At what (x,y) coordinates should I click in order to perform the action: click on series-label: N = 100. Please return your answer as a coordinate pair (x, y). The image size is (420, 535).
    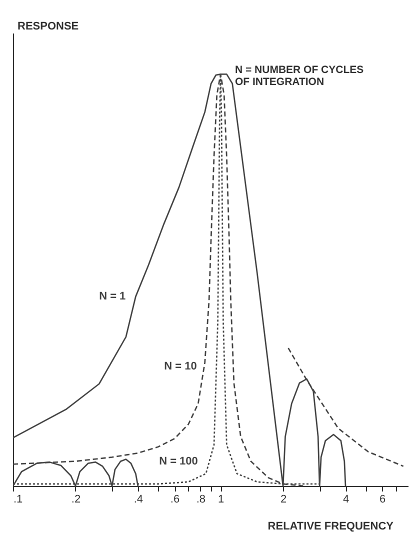
    Looking at the image, I should click on (178, 462).